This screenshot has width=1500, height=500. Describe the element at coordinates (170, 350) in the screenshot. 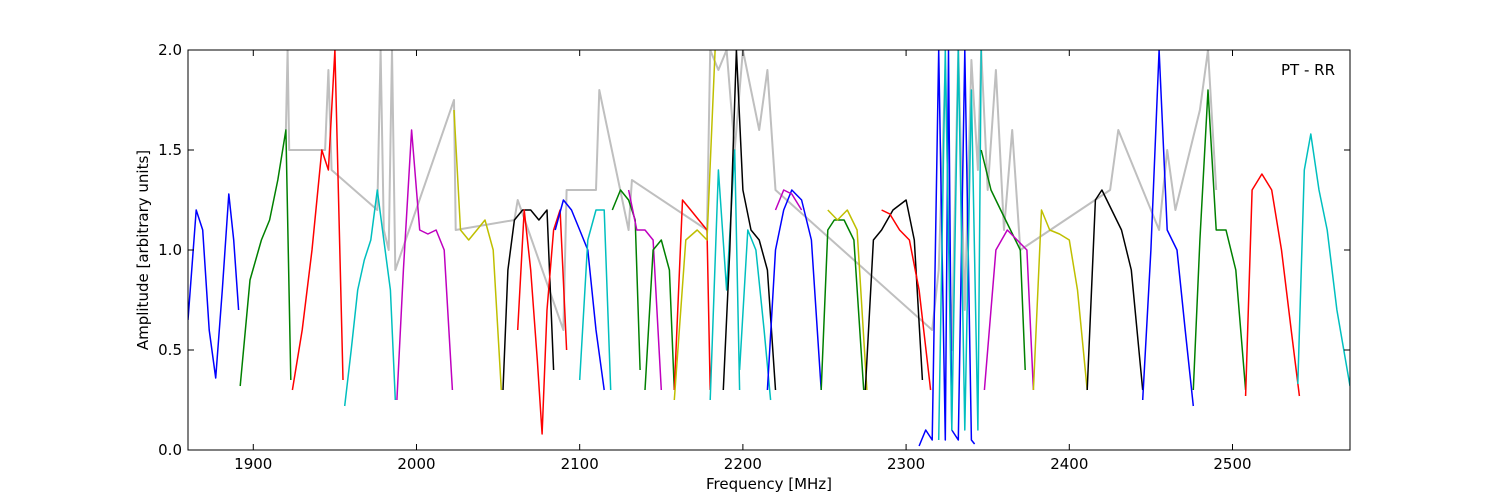

I see `y-tick-label: 0.5` at that location.